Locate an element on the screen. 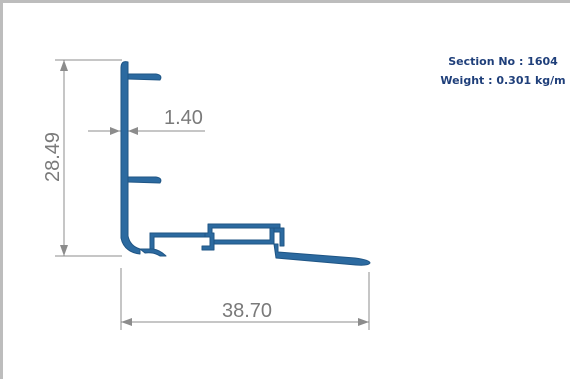 This screenshot has width=570, height=379. profile-sloped-tail is located at coordinates (322, 254).